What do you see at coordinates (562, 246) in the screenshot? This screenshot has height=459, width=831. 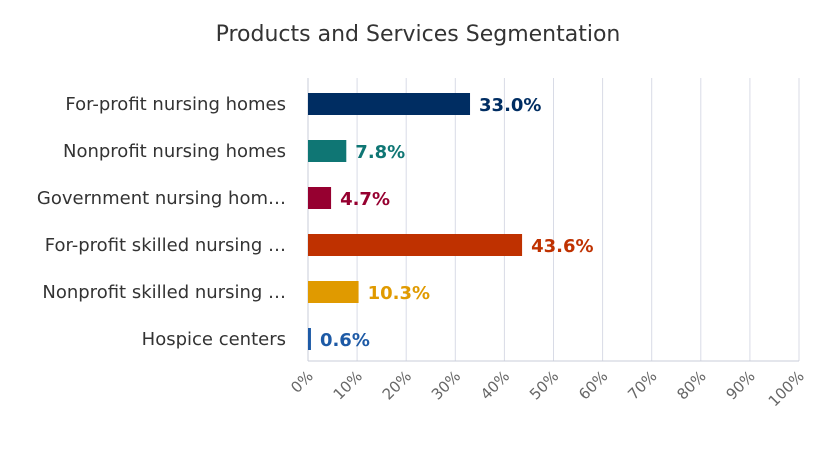 I see `value-label: 43.6%` at bounding box center [562, 246].